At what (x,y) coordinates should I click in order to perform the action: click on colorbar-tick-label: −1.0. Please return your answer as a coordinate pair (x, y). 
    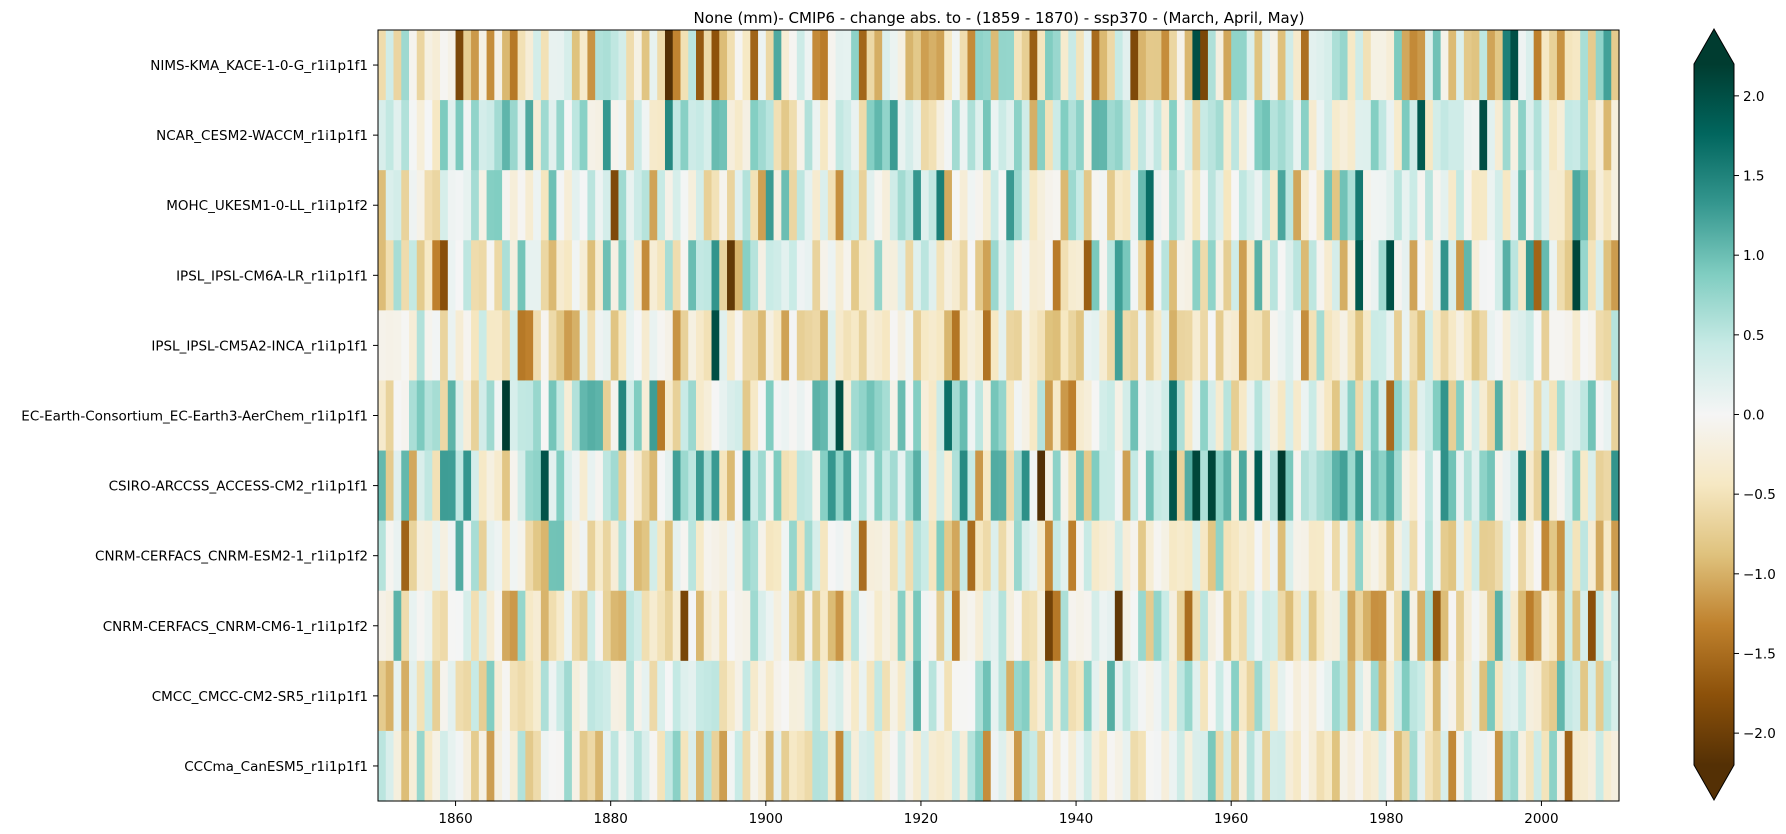
    Looking at the image, I should click on (1759, 575).